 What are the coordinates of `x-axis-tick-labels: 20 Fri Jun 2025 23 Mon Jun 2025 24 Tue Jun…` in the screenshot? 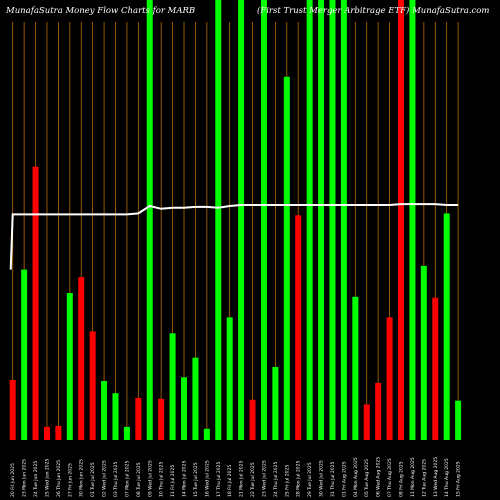 It's located at (235, 477).